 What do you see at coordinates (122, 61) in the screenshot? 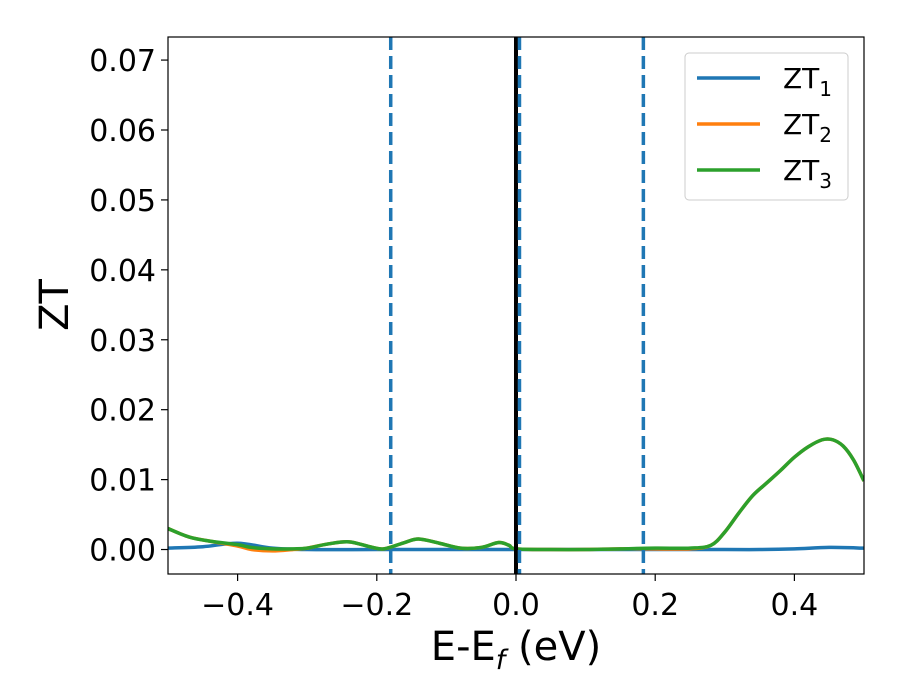
I see `y-tick-label: 0.07` at bounding box center [122, 61].